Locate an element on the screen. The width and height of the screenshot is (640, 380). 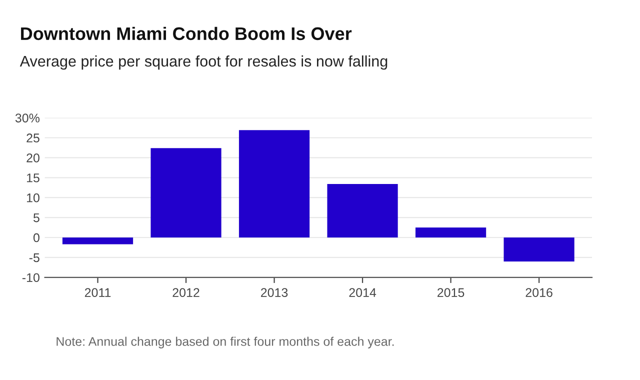
x-tick-label: 2014 is located at coordinates (362, 292).